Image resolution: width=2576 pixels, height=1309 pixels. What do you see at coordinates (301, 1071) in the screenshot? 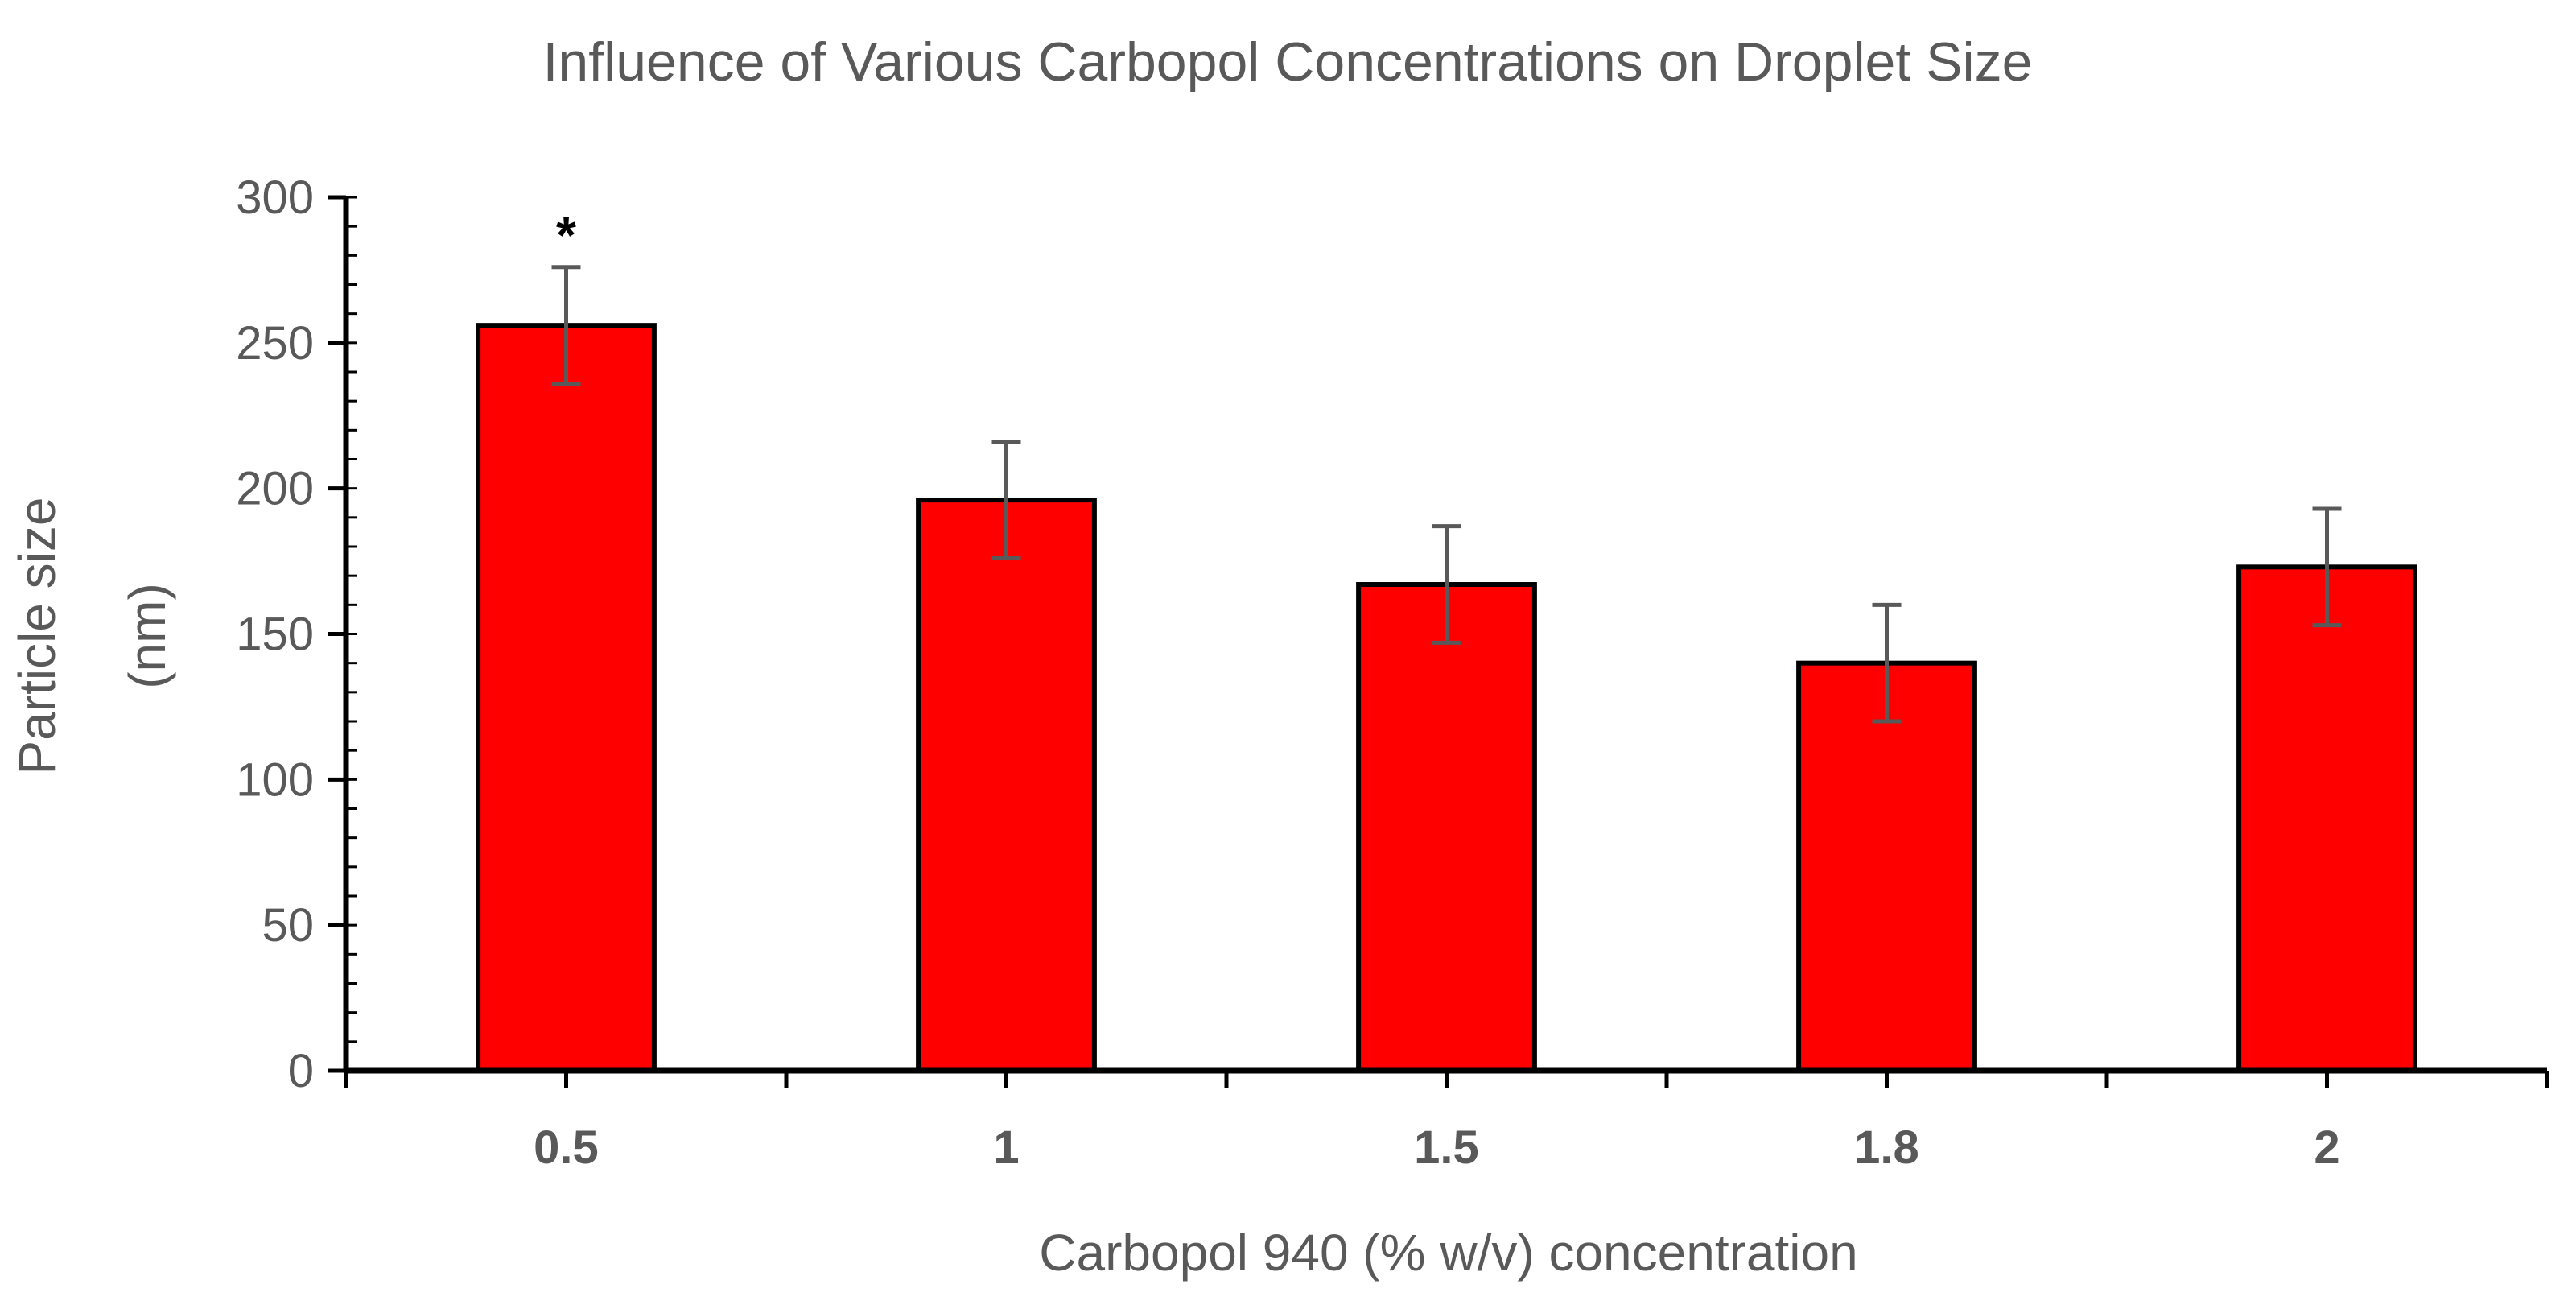
I see `y-tick-label: 0` at bounding box center [301, 1071].